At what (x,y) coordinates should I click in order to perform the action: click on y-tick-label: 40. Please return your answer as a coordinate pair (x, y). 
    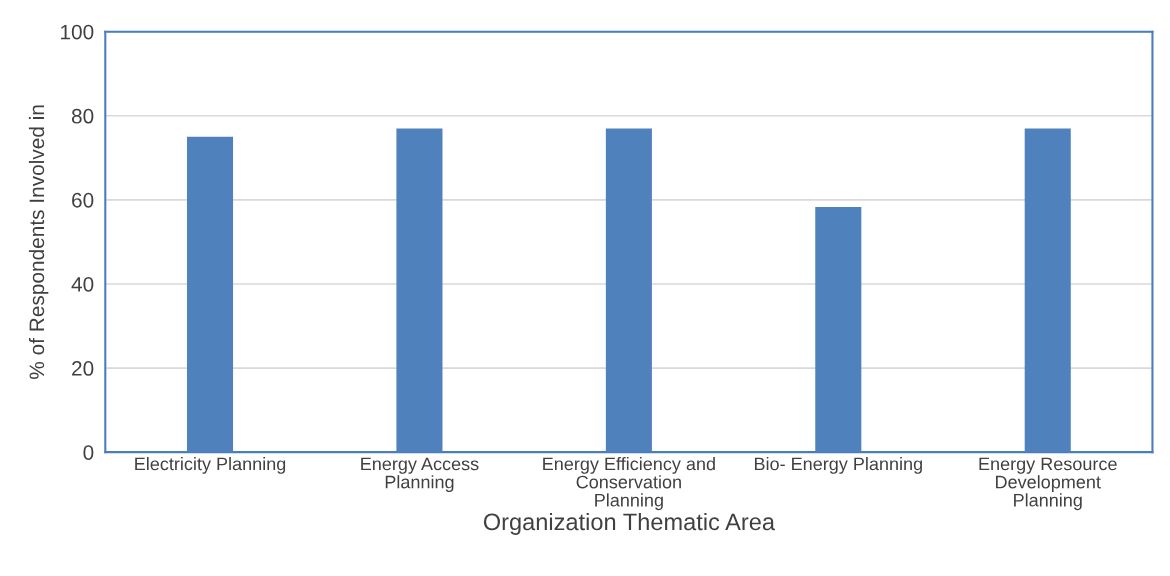
    Looking at the image, I should click on (82, 284).